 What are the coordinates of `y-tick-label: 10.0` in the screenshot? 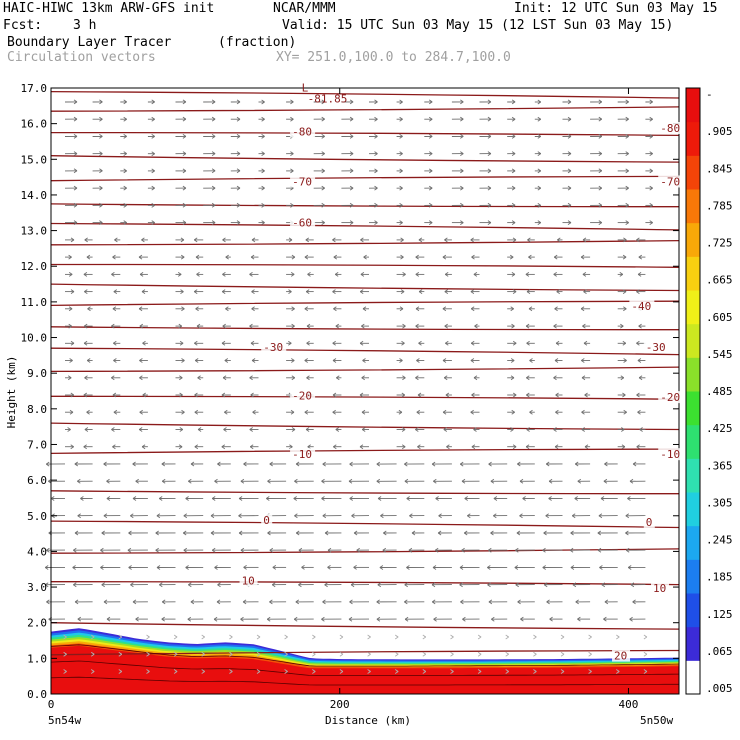 It's located at (34, 338).